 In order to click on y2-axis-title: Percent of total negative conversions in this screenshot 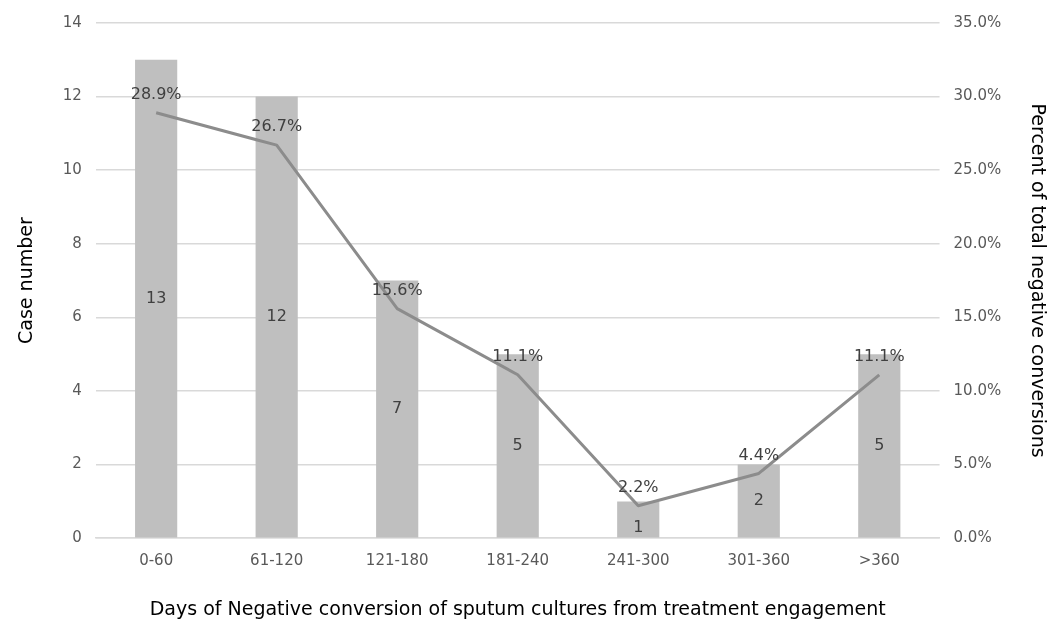, I will do `click(1038, 280)`.